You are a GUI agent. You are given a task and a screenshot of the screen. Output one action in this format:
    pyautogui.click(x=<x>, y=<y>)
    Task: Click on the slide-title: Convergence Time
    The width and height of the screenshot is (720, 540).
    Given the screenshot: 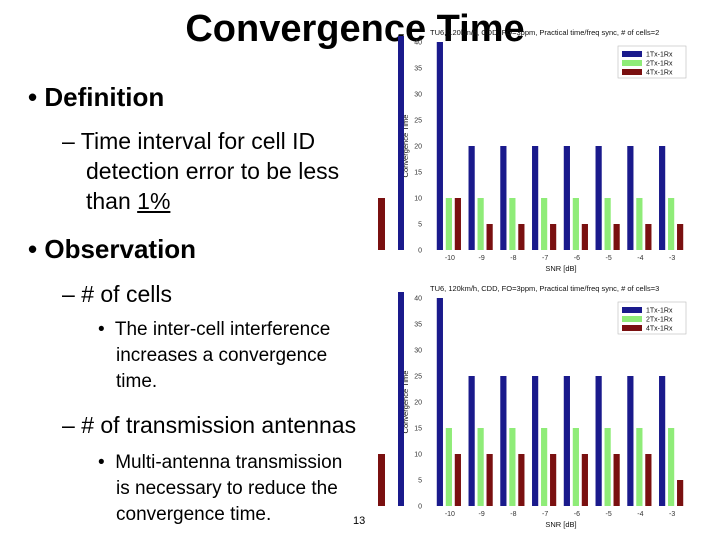 What is the action you would take?
    pyautogui.click(x=355, y=29)
    